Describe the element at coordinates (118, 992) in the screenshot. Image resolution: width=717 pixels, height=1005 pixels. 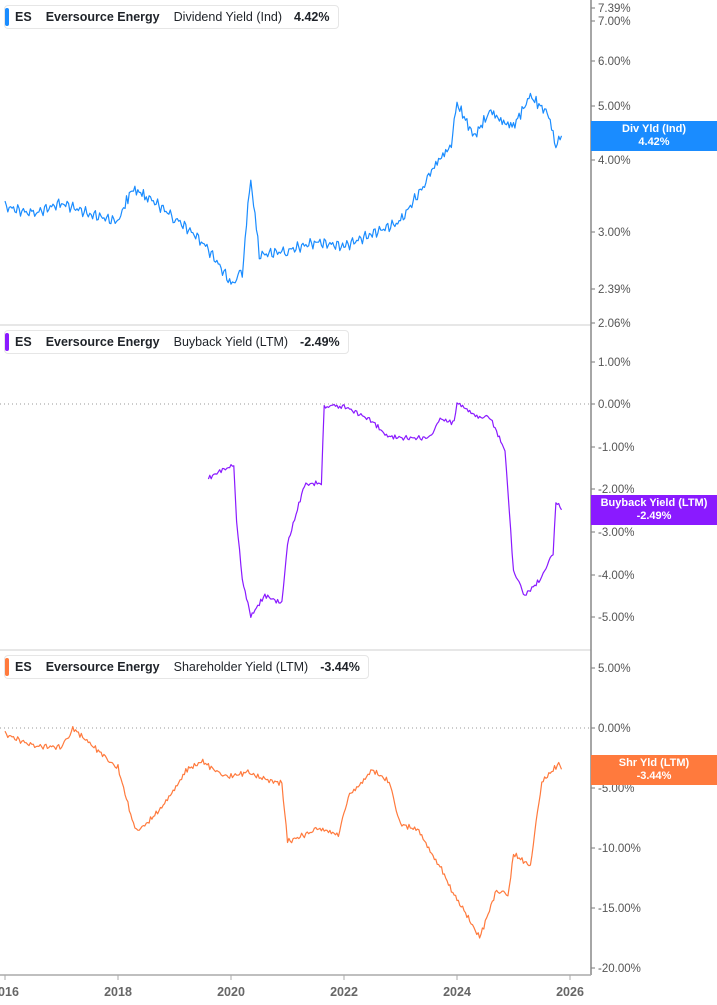
I see `x-tick-label: 2018` at that location.